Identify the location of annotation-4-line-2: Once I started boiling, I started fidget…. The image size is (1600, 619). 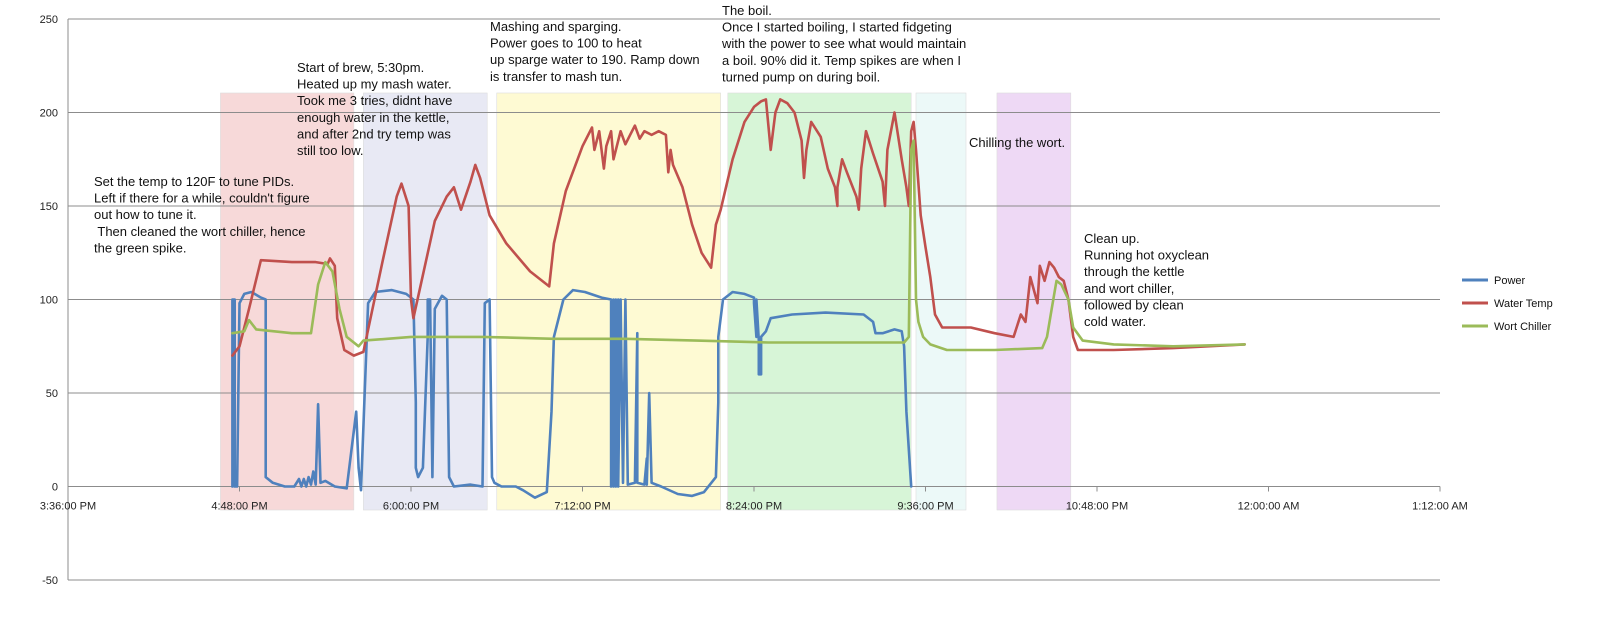
(837, 27).